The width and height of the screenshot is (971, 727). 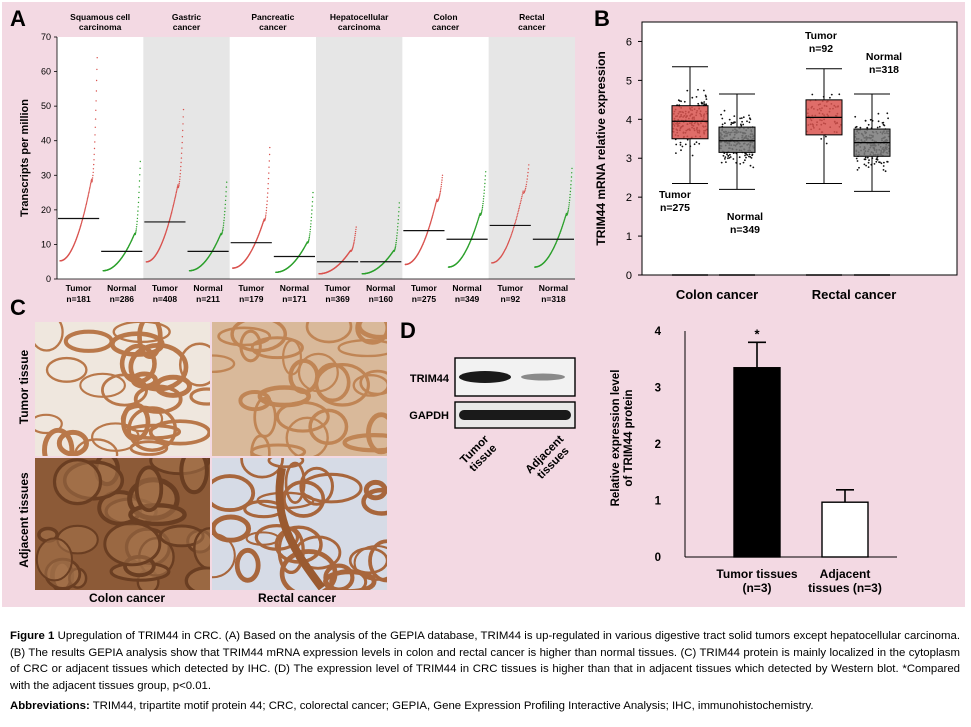 I want to click on gapdh-band, so click(x=515, y=415).